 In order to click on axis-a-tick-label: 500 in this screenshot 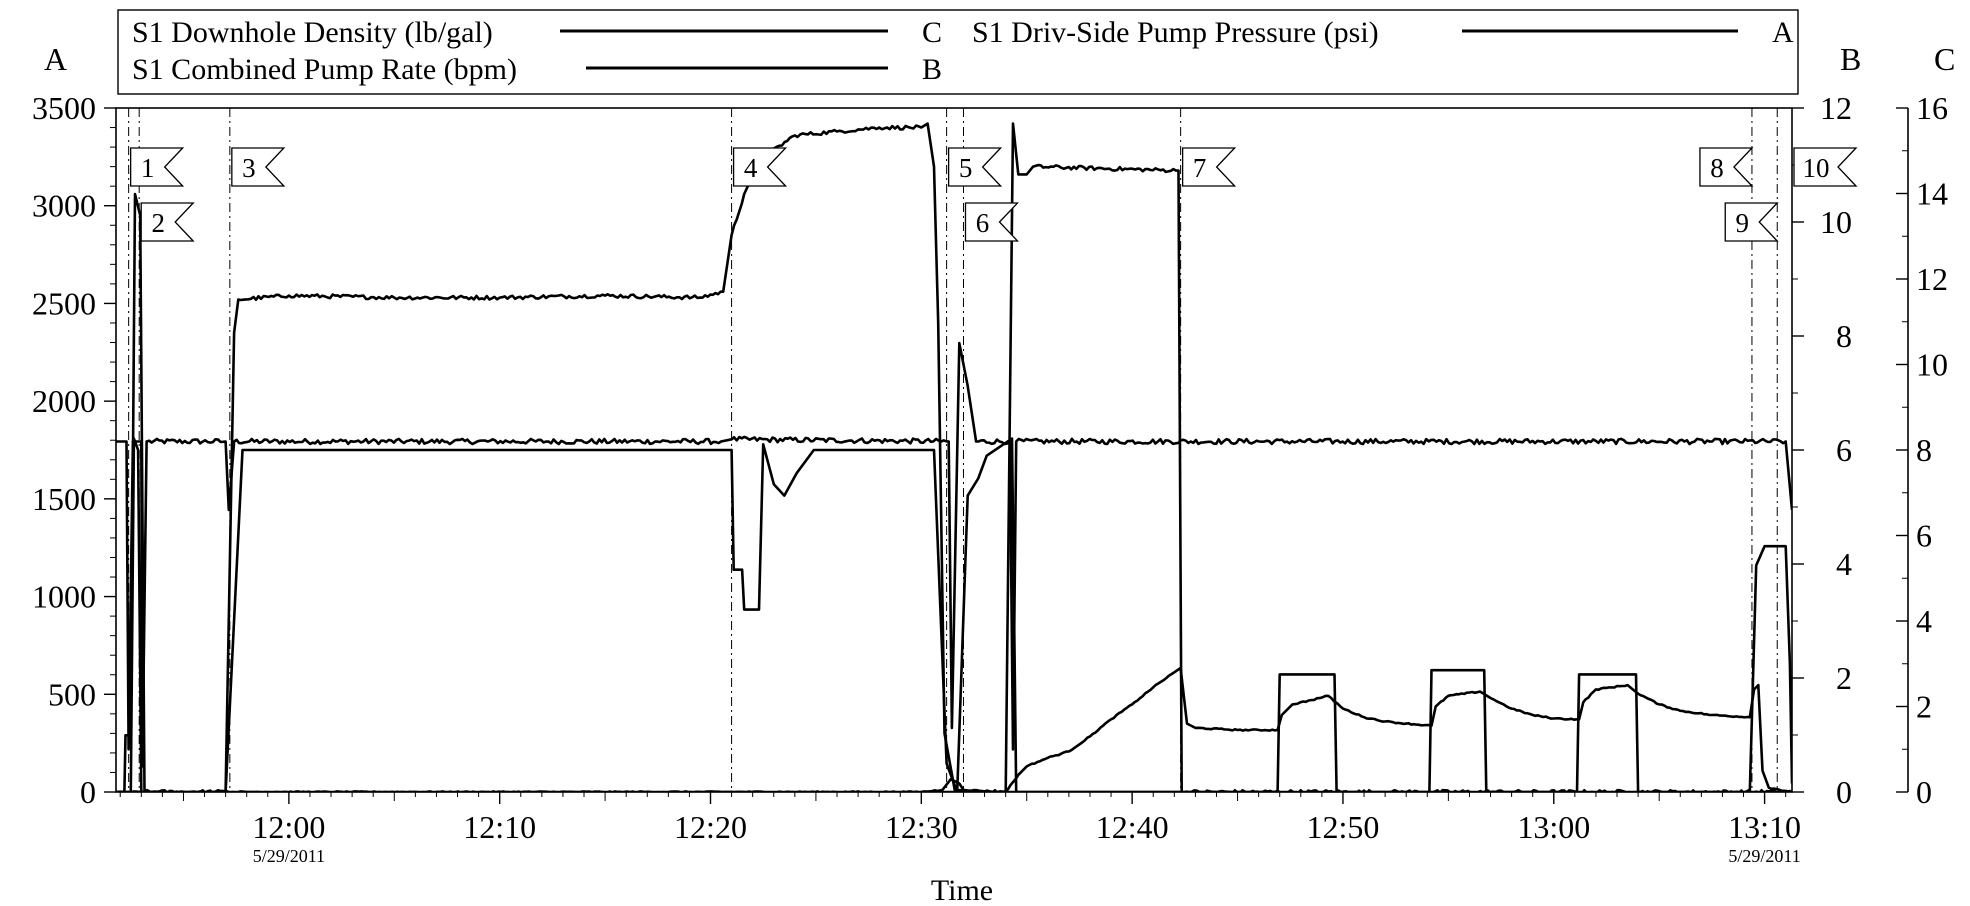, I will do `click(72, 694)`.